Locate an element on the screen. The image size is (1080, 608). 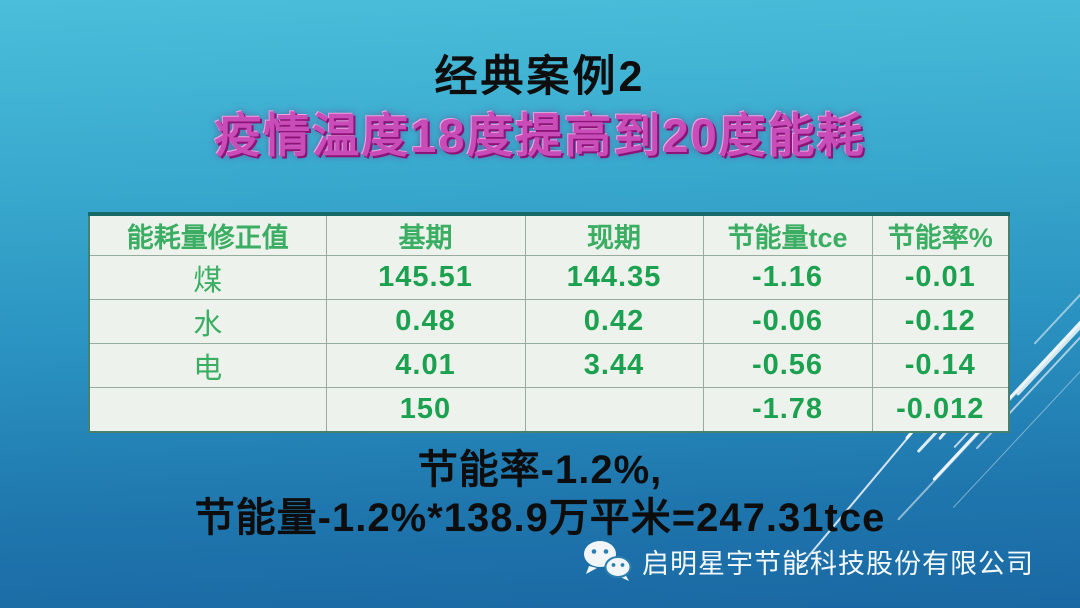
value-cell: 0.48 is located at coordinates (425, 321).